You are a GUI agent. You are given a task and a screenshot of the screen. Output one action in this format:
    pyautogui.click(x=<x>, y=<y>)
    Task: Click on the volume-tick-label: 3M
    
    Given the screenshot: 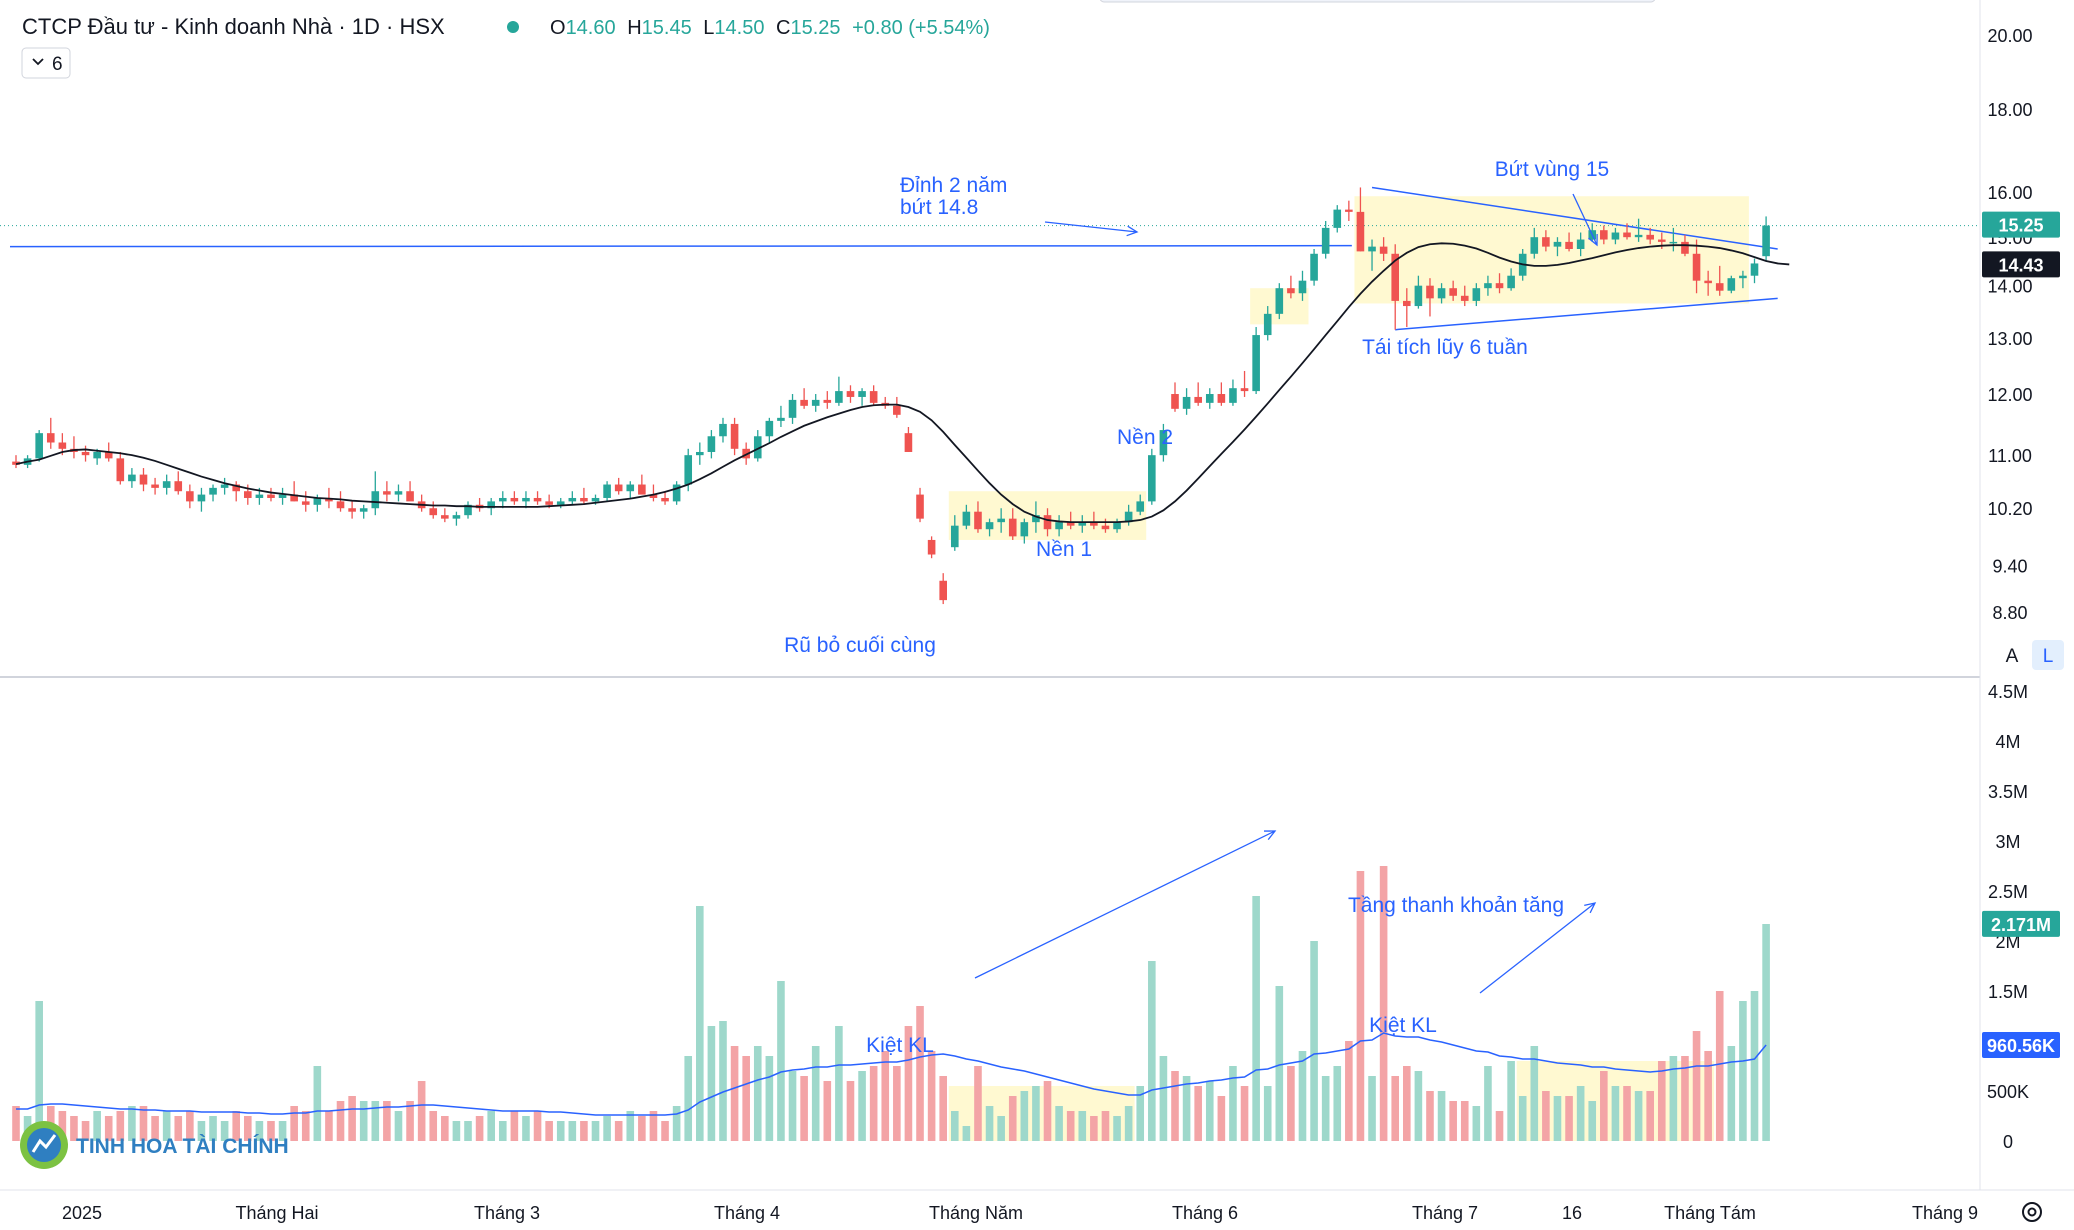 What is the action you would take?
    pyautogui.click(x=2007, y=842)
    